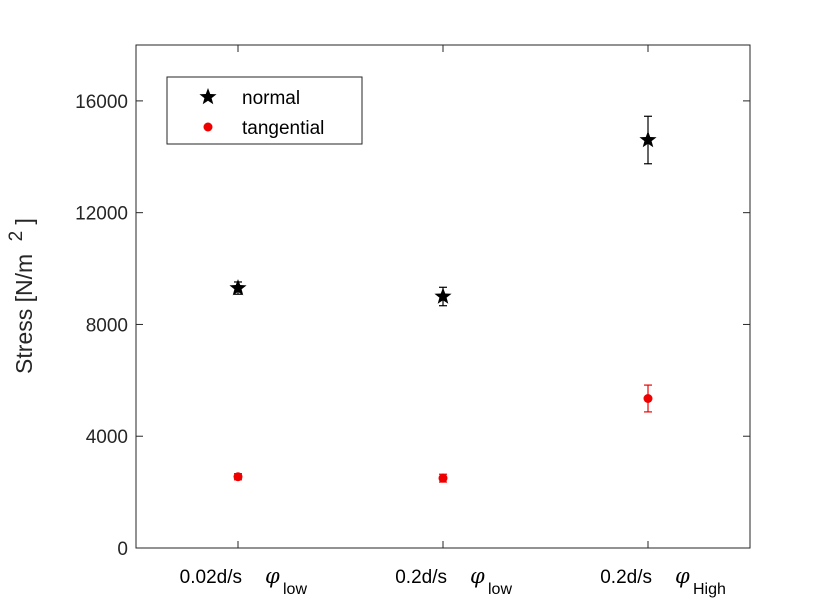  I want to click on legend-star-icon, so click(208, 96).